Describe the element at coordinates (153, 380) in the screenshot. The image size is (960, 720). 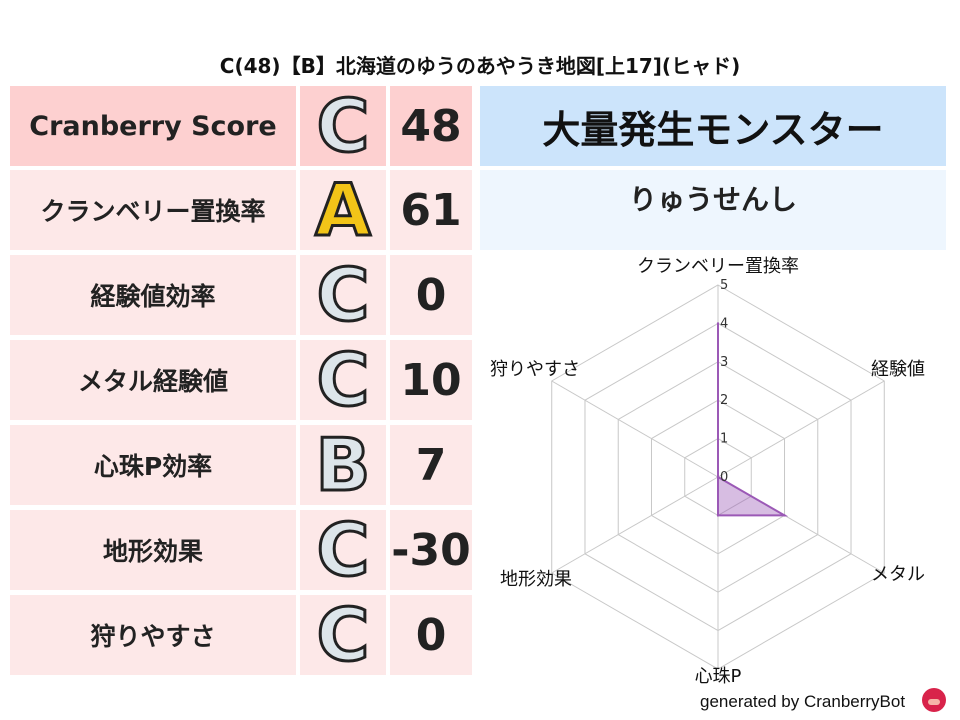
I see `row-label: メタル経験値` at that location.